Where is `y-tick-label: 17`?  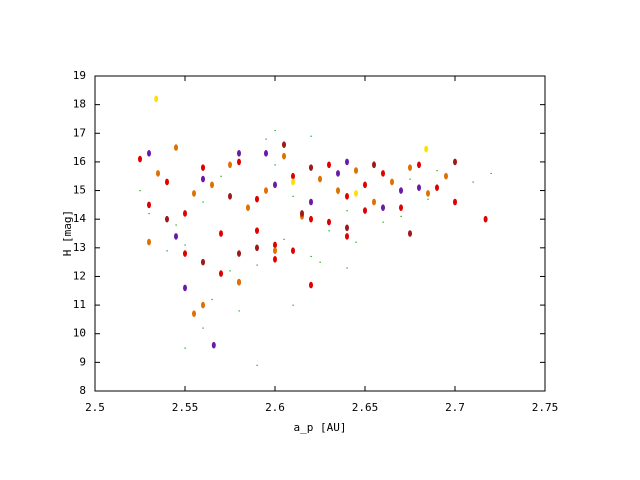 y-tick-label: 17 is located at coordinates (79, 132).